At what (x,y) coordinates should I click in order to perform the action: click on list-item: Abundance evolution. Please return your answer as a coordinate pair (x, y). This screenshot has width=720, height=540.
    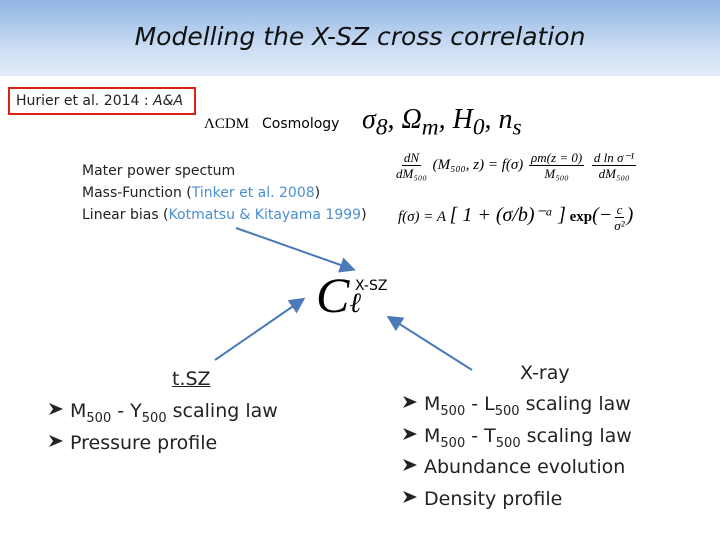
    Looking at the image, I should click on (517, 472).